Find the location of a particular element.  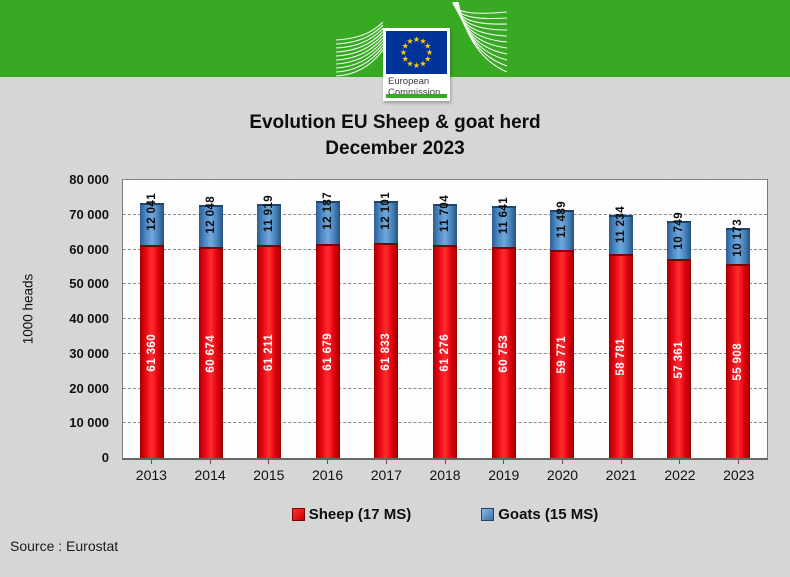

stacked-bar: 61 211 is located at coordinates (269, 330).